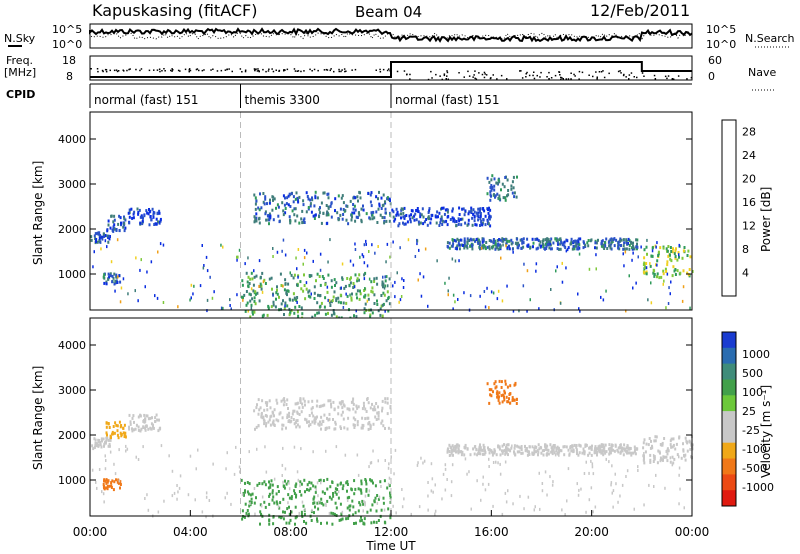 This screenshot has width=800, height=554. I want to click on colorbar-tick-label: 20, so click(749, 179).